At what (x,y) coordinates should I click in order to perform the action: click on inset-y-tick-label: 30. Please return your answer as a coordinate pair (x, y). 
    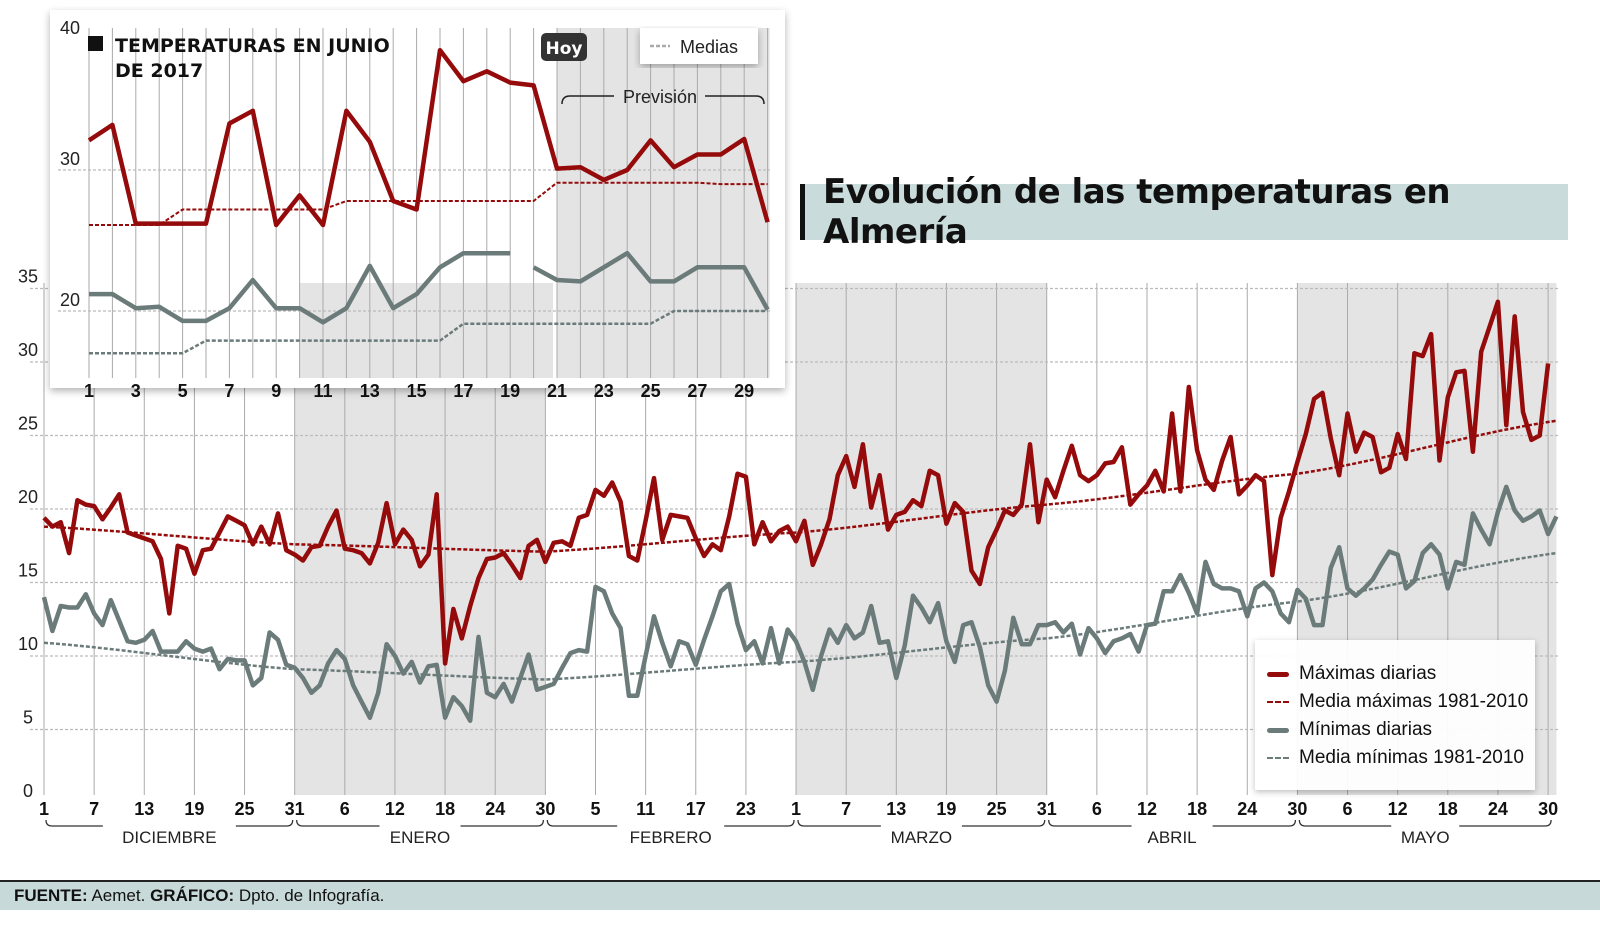
    Looking at the image, I should click on (70, 159).